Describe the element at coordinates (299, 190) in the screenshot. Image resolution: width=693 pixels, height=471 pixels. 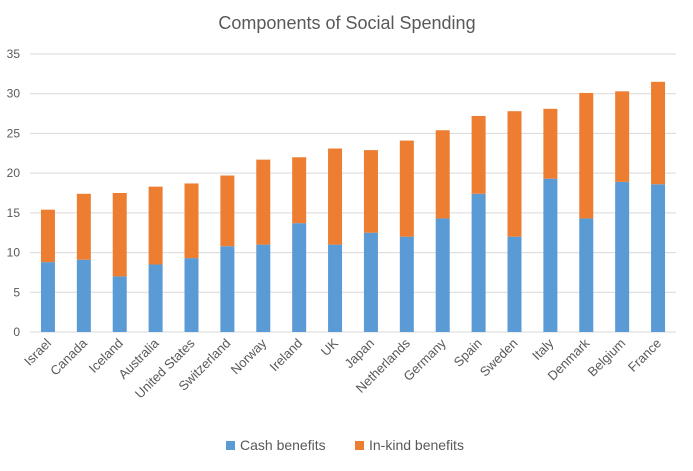
I see `bar-in-kind-ireland` at that location.